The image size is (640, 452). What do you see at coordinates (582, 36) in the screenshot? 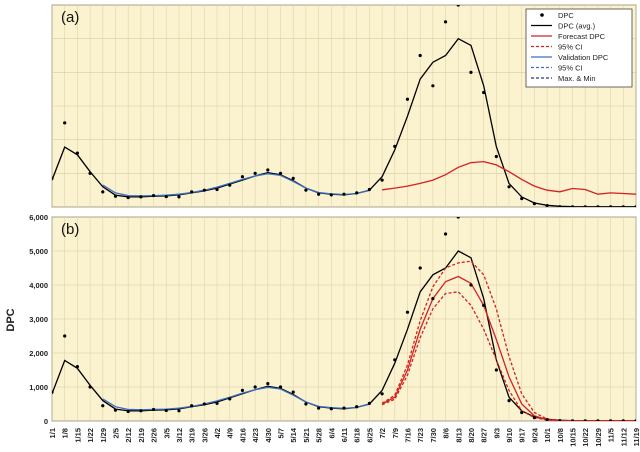
I see `legend-label: Forecast DPC` at bounding box center [582, 36].